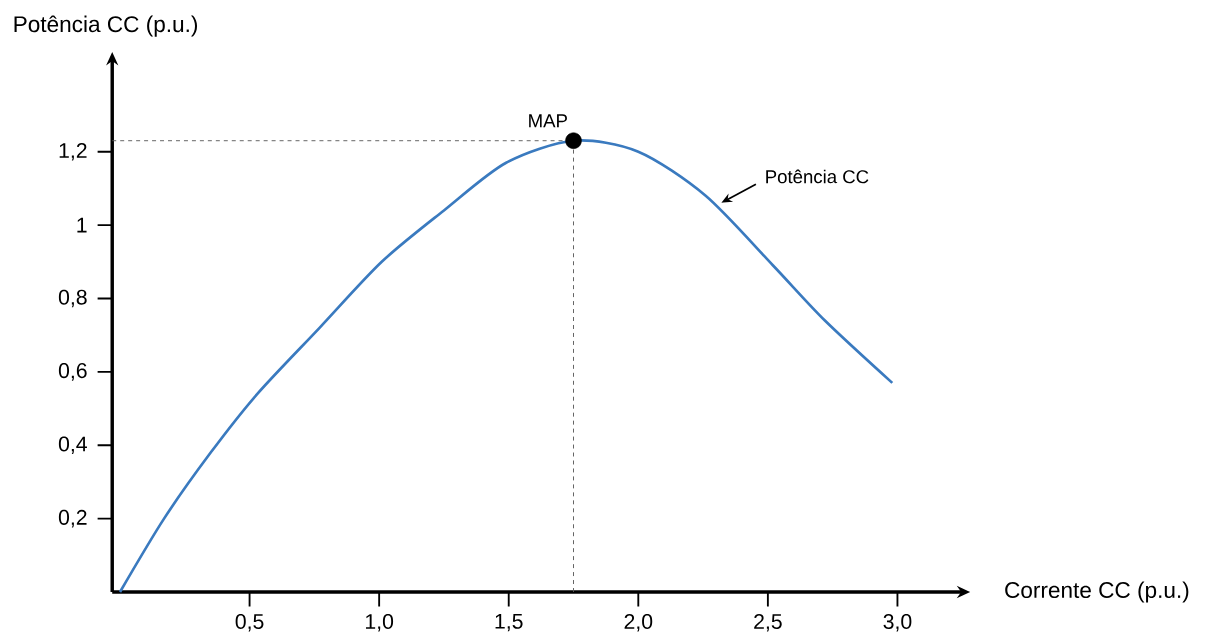  Describe the element at coordinates (82, 225) in the screenshot. I see `y-tick-label: 1` at that location.